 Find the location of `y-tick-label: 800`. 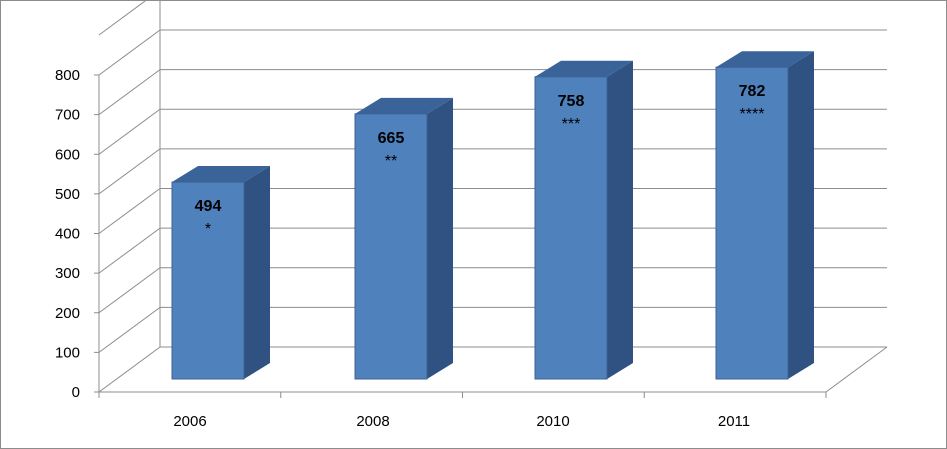

y-tick-label: 800 is located at coordinates (67, 75).